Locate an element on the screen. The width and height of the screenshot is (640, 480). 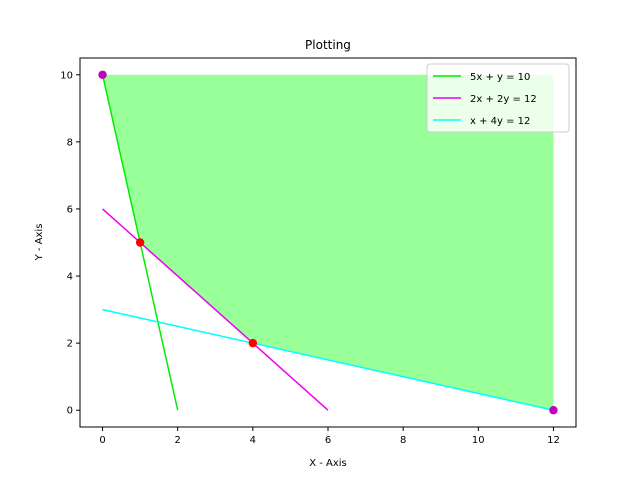
legend-label-3: x + 4y = 12 is located at coordinates (500, 121).